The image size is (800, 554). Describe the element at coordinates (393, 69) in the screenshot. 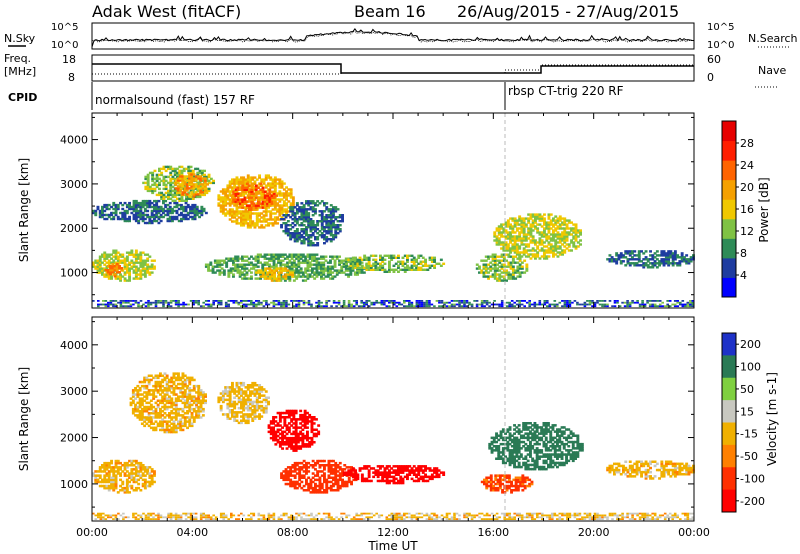

I see `nave-series` at that location.